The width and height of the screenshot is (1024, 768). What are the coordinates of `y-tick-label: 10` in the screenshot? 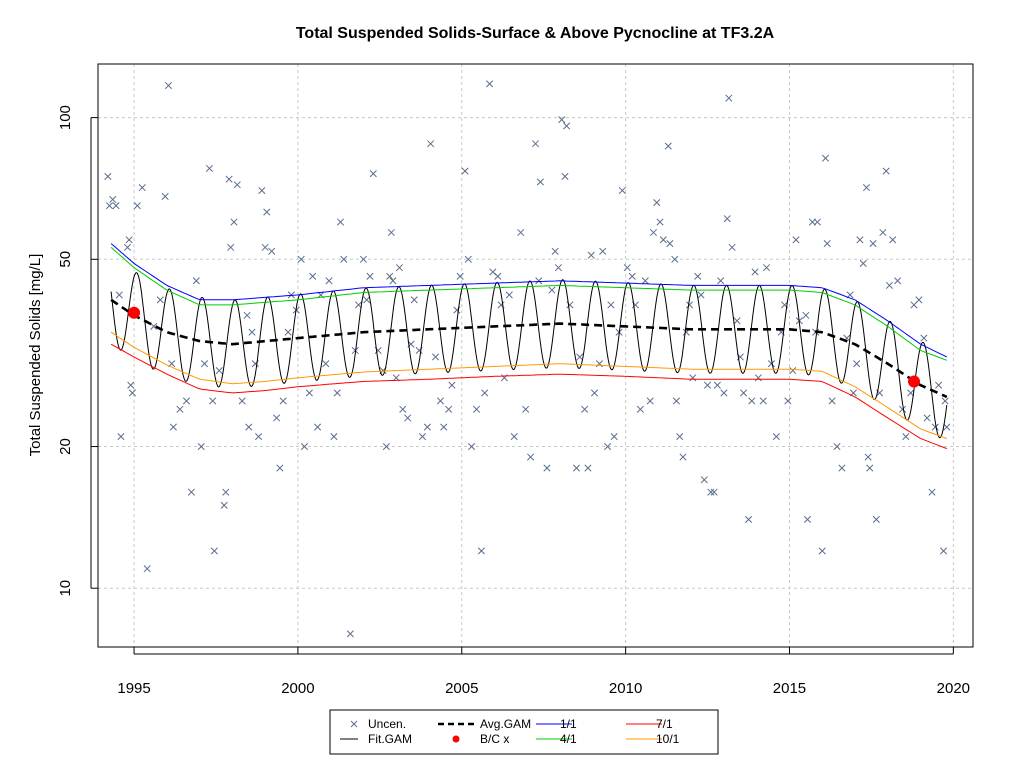 It's located at (65, 588).